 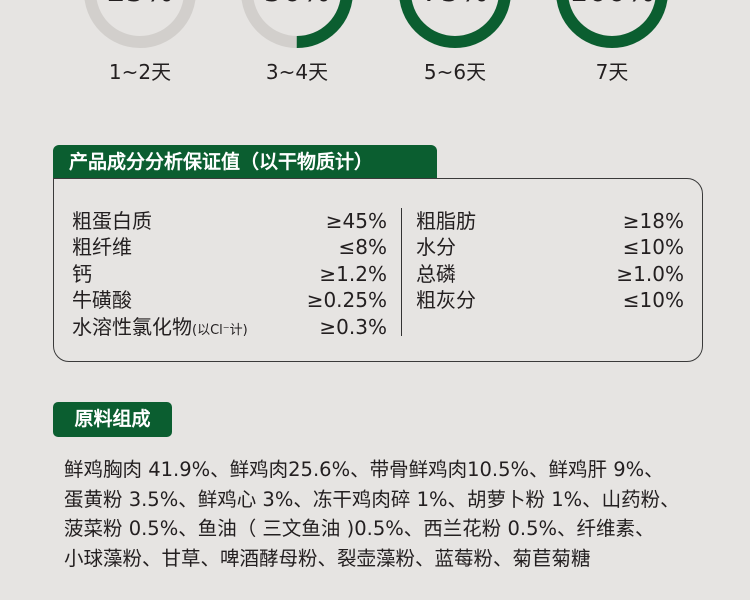 I want to click on nutrient-name: 总磷, so click(x=436, y=274).